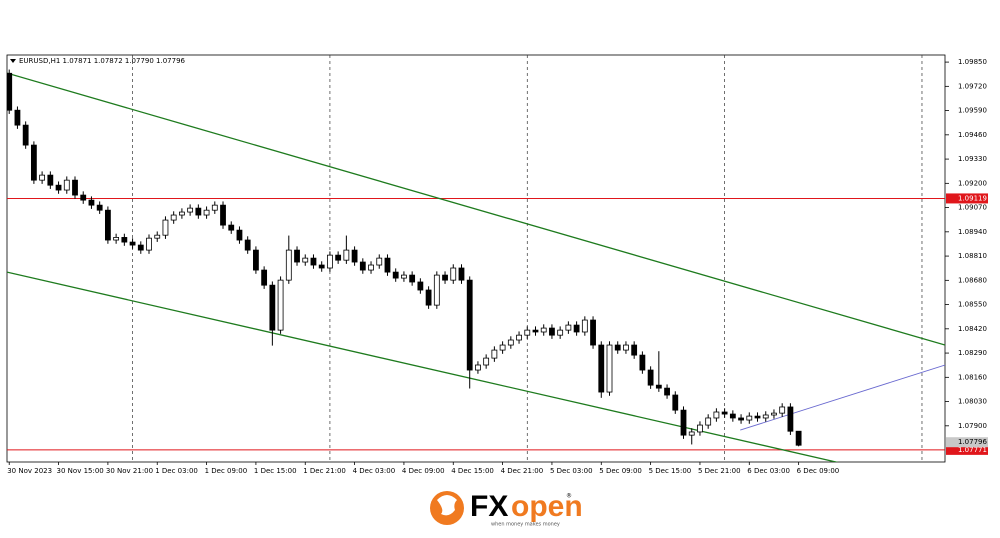 The width and height of the screenshot is (1000, 538). I want to click on level-label: 1.07771, so click(972, 450).